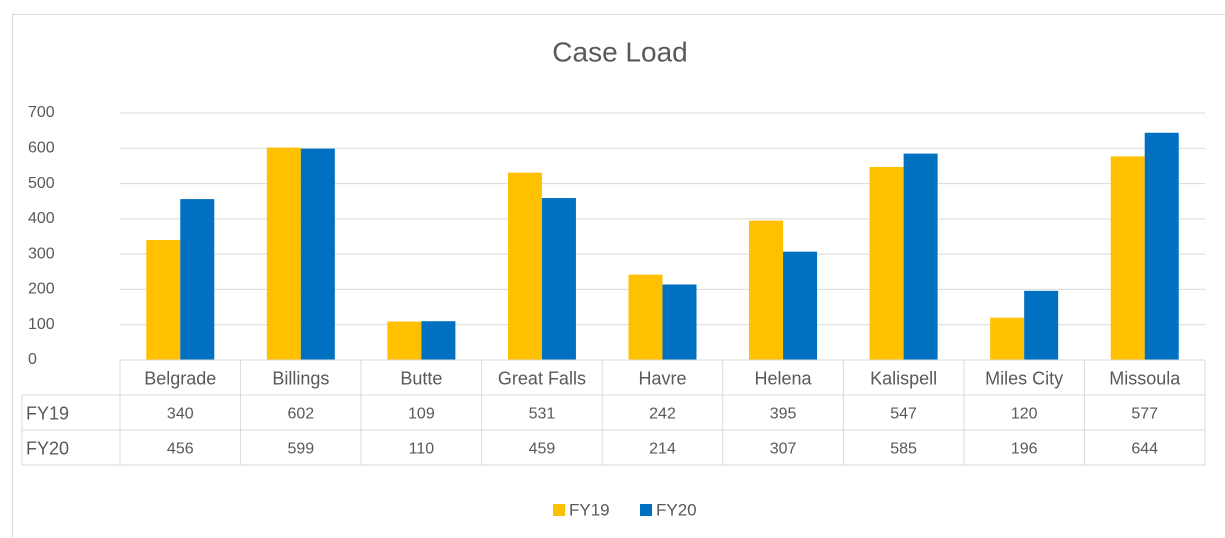 This screenshot has height=538, width=1225. Describe the element at coordinates (422, 449) in the screenshot. I see `table-cell: 110` at that location.